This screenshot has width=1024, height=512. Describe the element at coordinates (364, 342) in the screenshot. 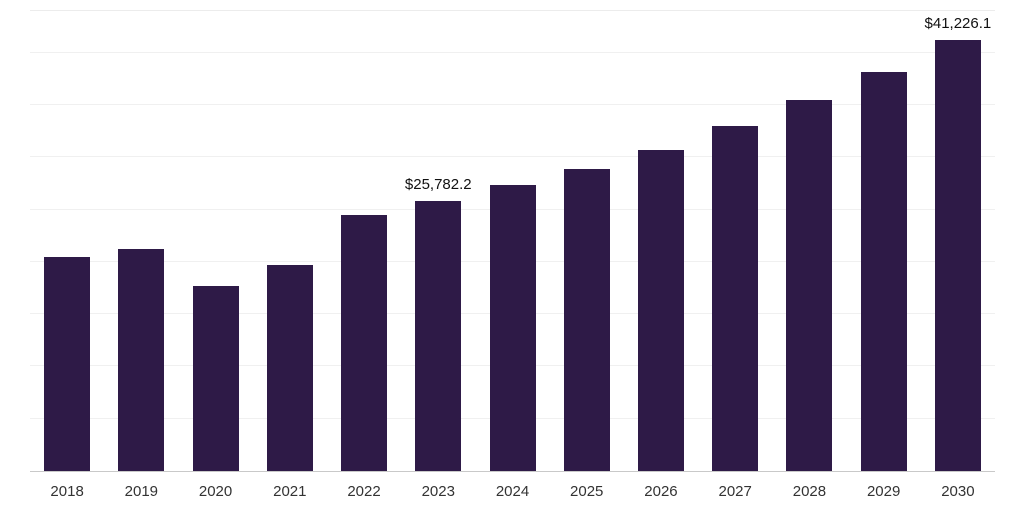

I see `bar-2022` at that location.